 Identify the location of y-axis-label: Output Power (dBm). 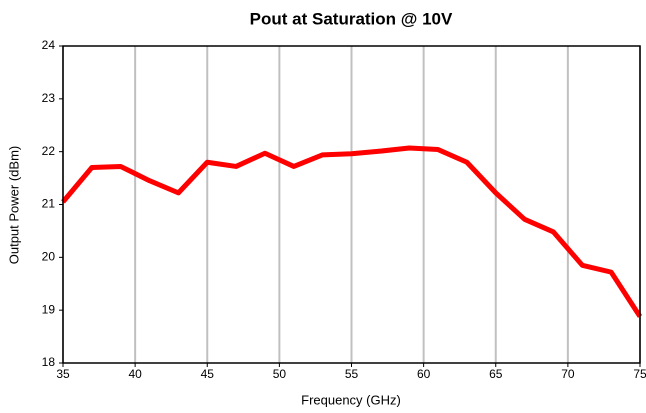
(13, 205).